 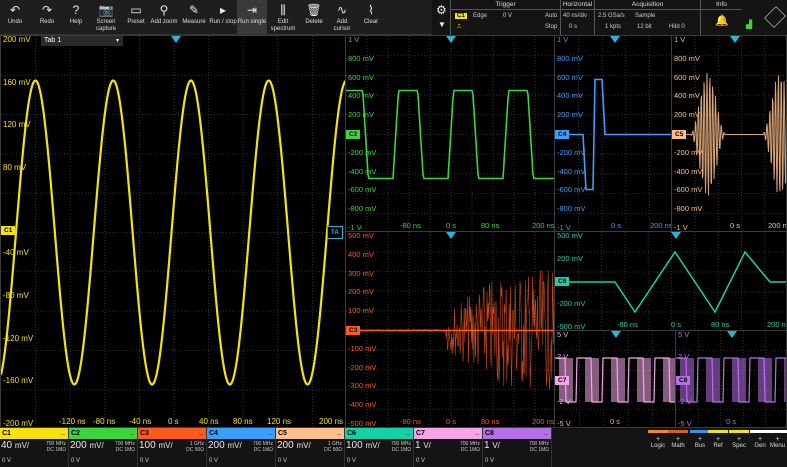 I want to click on button-label: Logic, so click(x=658, y=446).